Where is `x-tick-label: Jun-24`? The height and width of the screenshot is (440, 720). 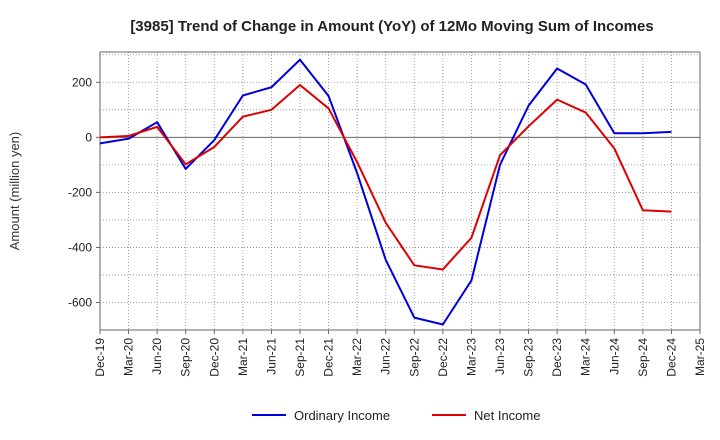
x-tick-label: Jun-24 is located at coordinates (614, 356).